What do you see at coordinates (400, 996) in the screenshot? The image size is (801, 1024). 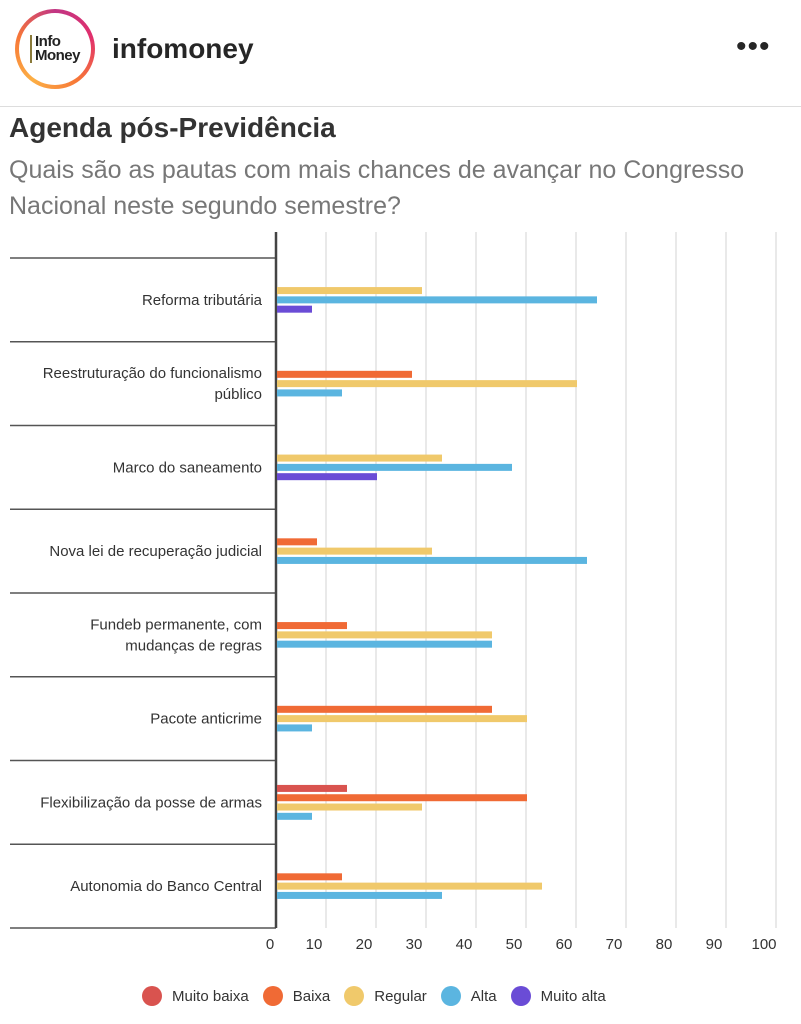 I see `legend-label: Regular` at bounding box center [400, 996].